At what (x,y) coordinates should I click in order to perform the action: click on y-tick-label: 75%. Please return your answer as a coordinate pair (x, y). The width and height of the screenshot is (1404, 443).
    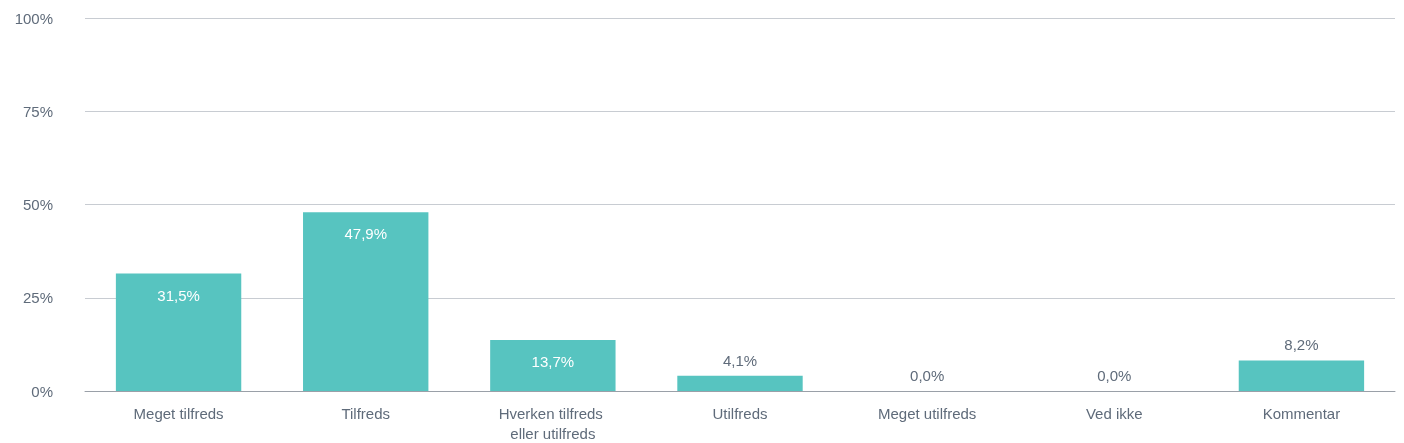
    Looking at the image, I should click on (37, 111).